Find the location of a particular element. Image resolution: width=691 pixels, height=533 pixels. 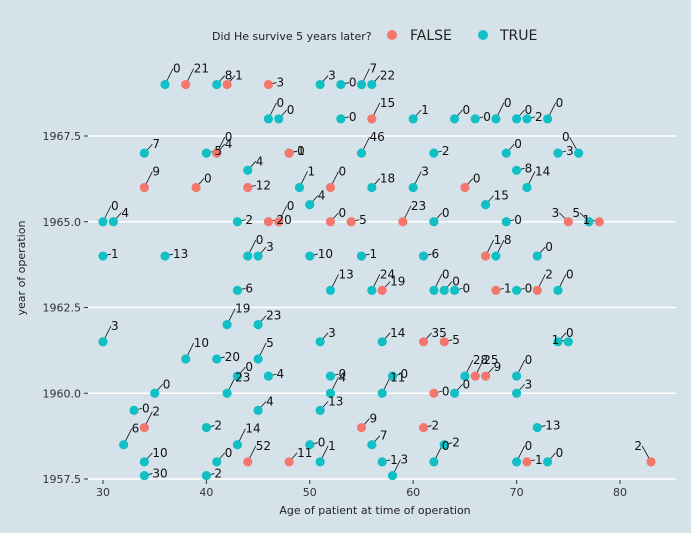

x-tick-label: 40 is located at coordinates (206, 492).